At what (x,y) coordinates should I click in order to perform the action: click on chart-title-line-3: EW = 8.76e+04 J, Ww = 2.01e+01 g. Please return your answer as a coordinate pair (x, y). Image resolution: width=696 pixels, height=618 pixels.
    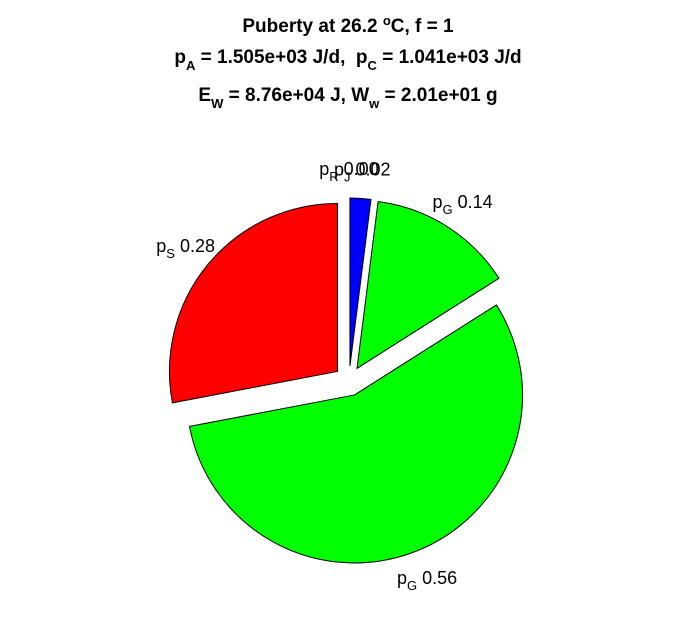
    Looking at the image, I should click on (347, 98).